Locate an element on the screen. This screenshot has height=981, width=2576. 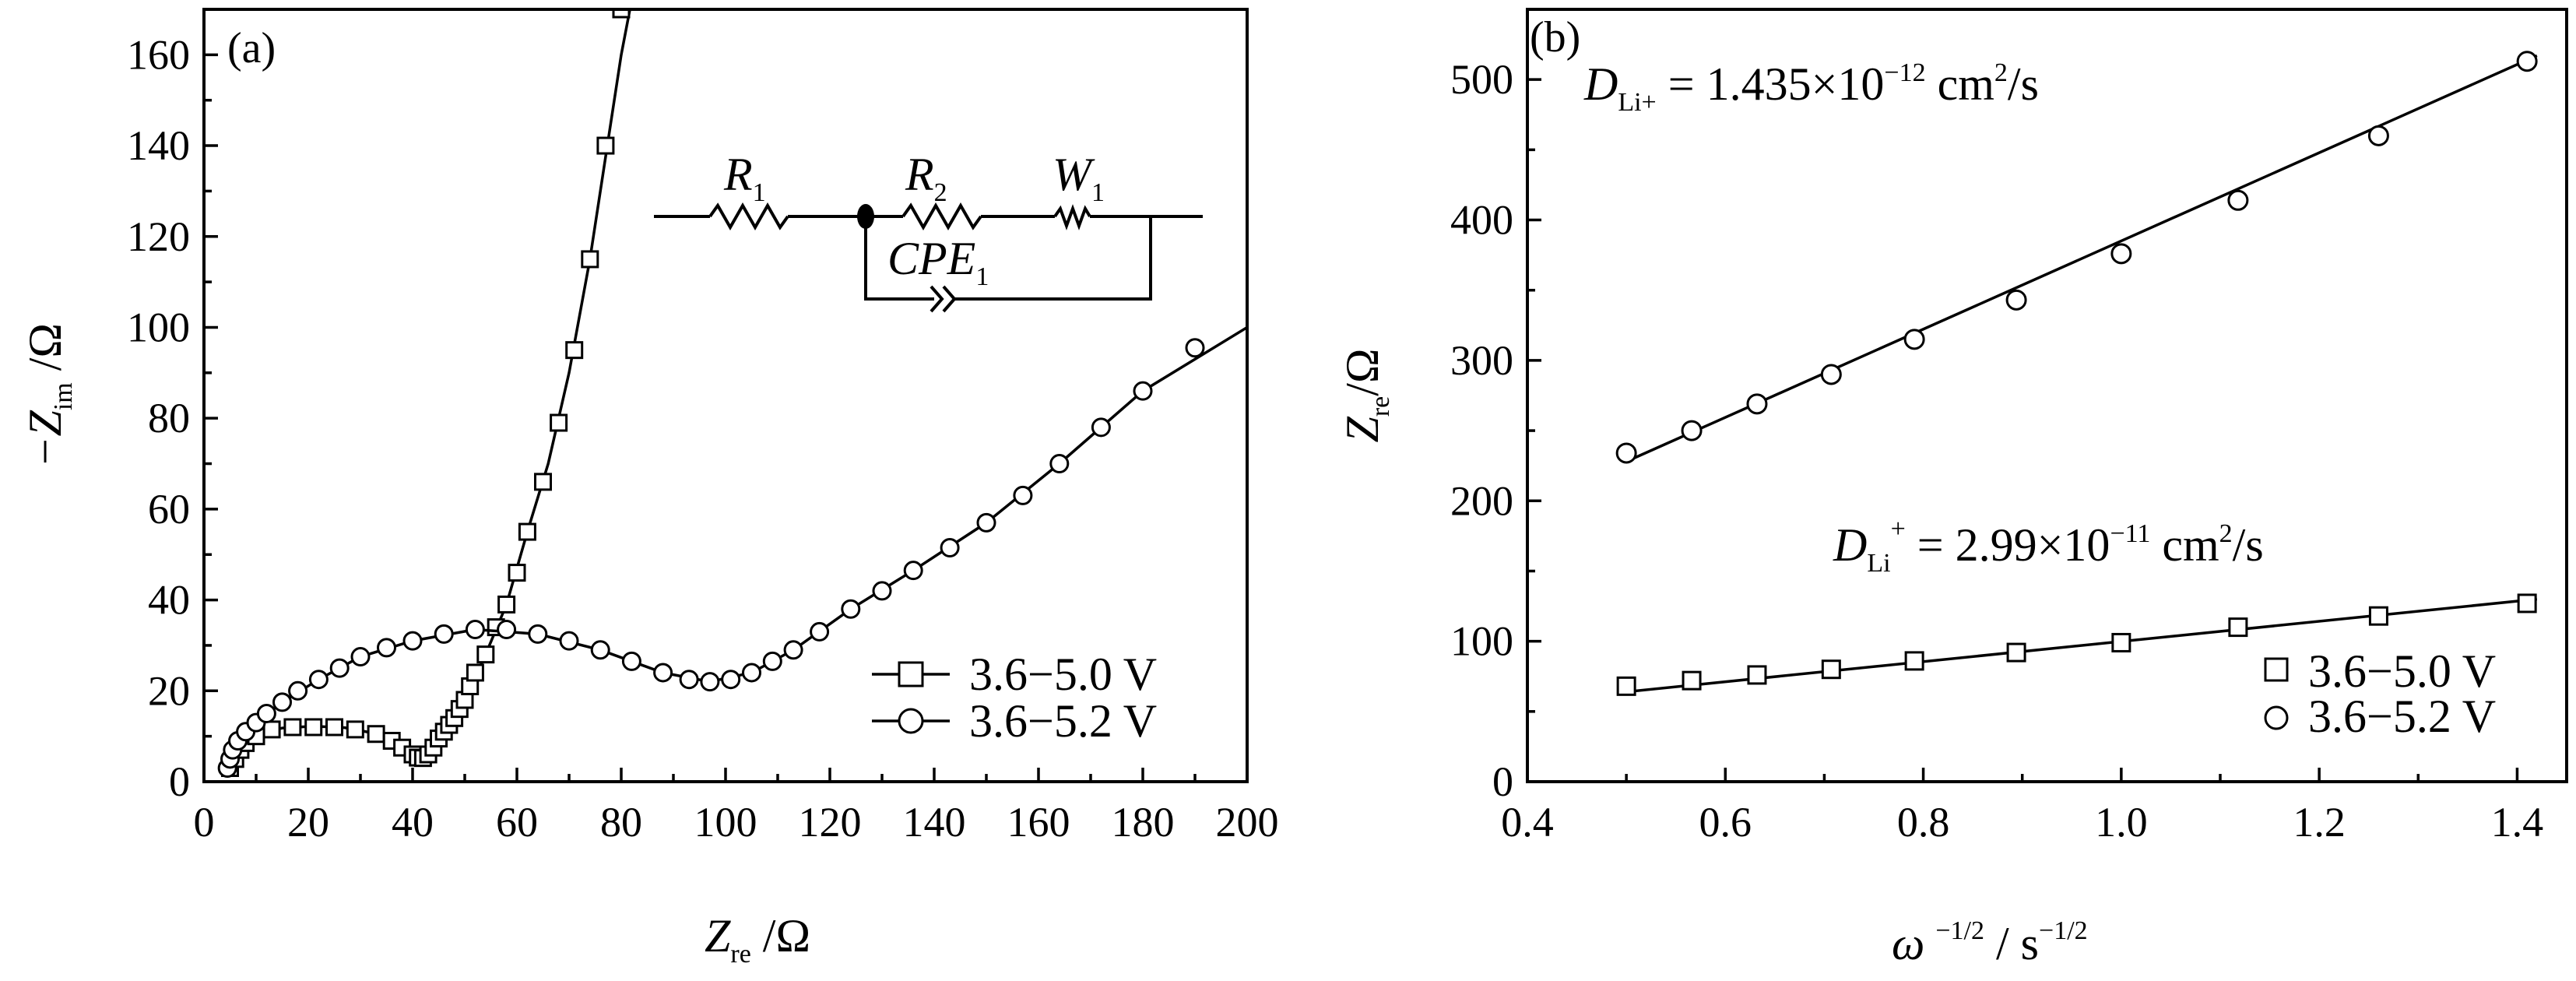
x-tick-label: 20 is located at coordinates (308, 822).